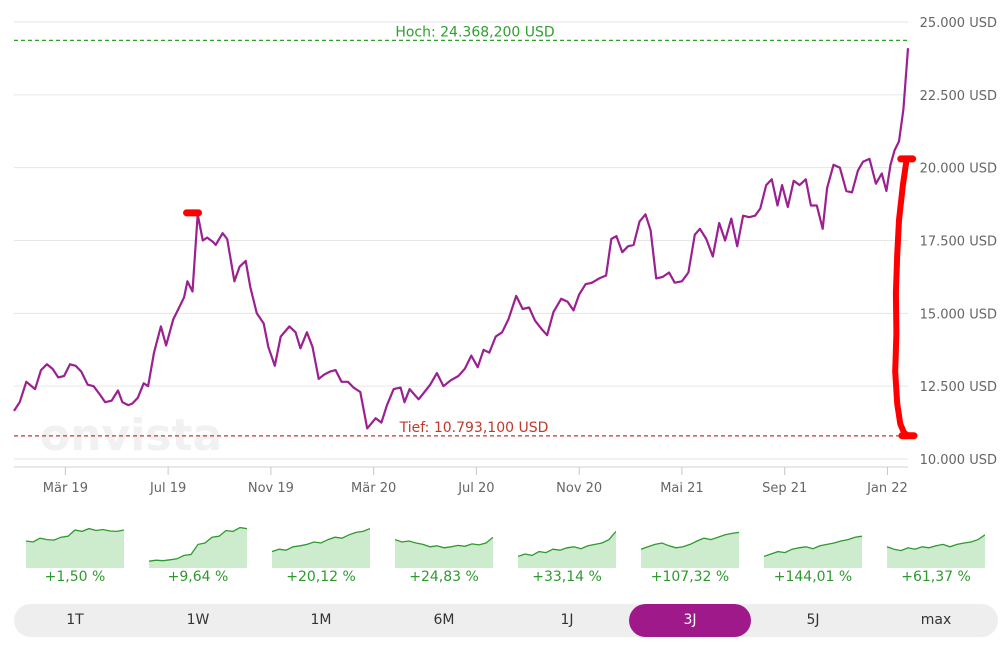 The height and width of the screenshot is (668, 1005). What do you see at coordinates (681, 488) in the screenshot?
I see `x-tick-label: Mai 21` at bounding box center [681, 488].